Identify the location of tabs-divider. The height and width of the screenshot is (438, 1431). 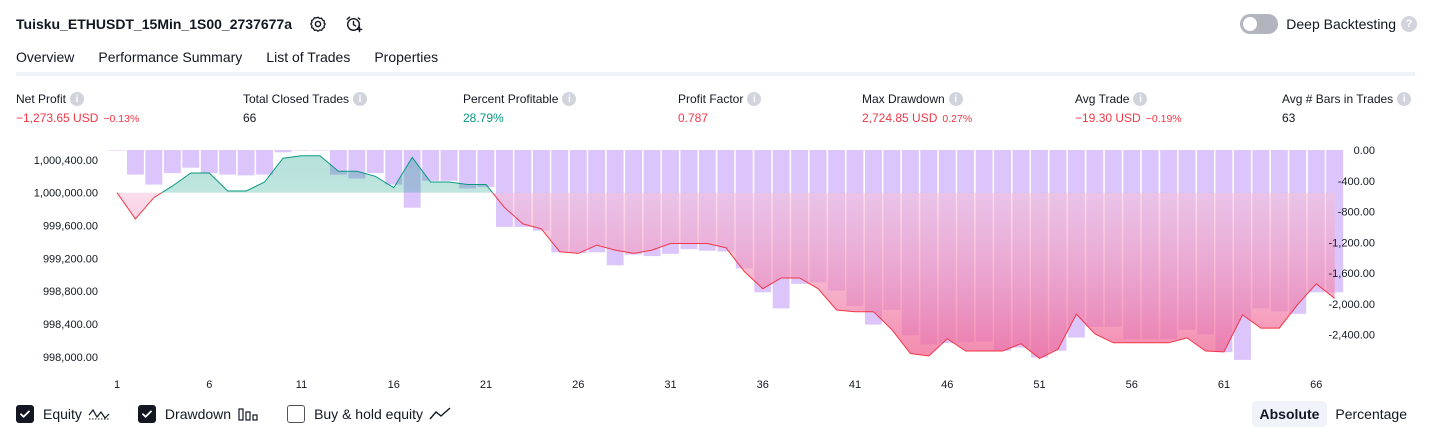
(715, 74).